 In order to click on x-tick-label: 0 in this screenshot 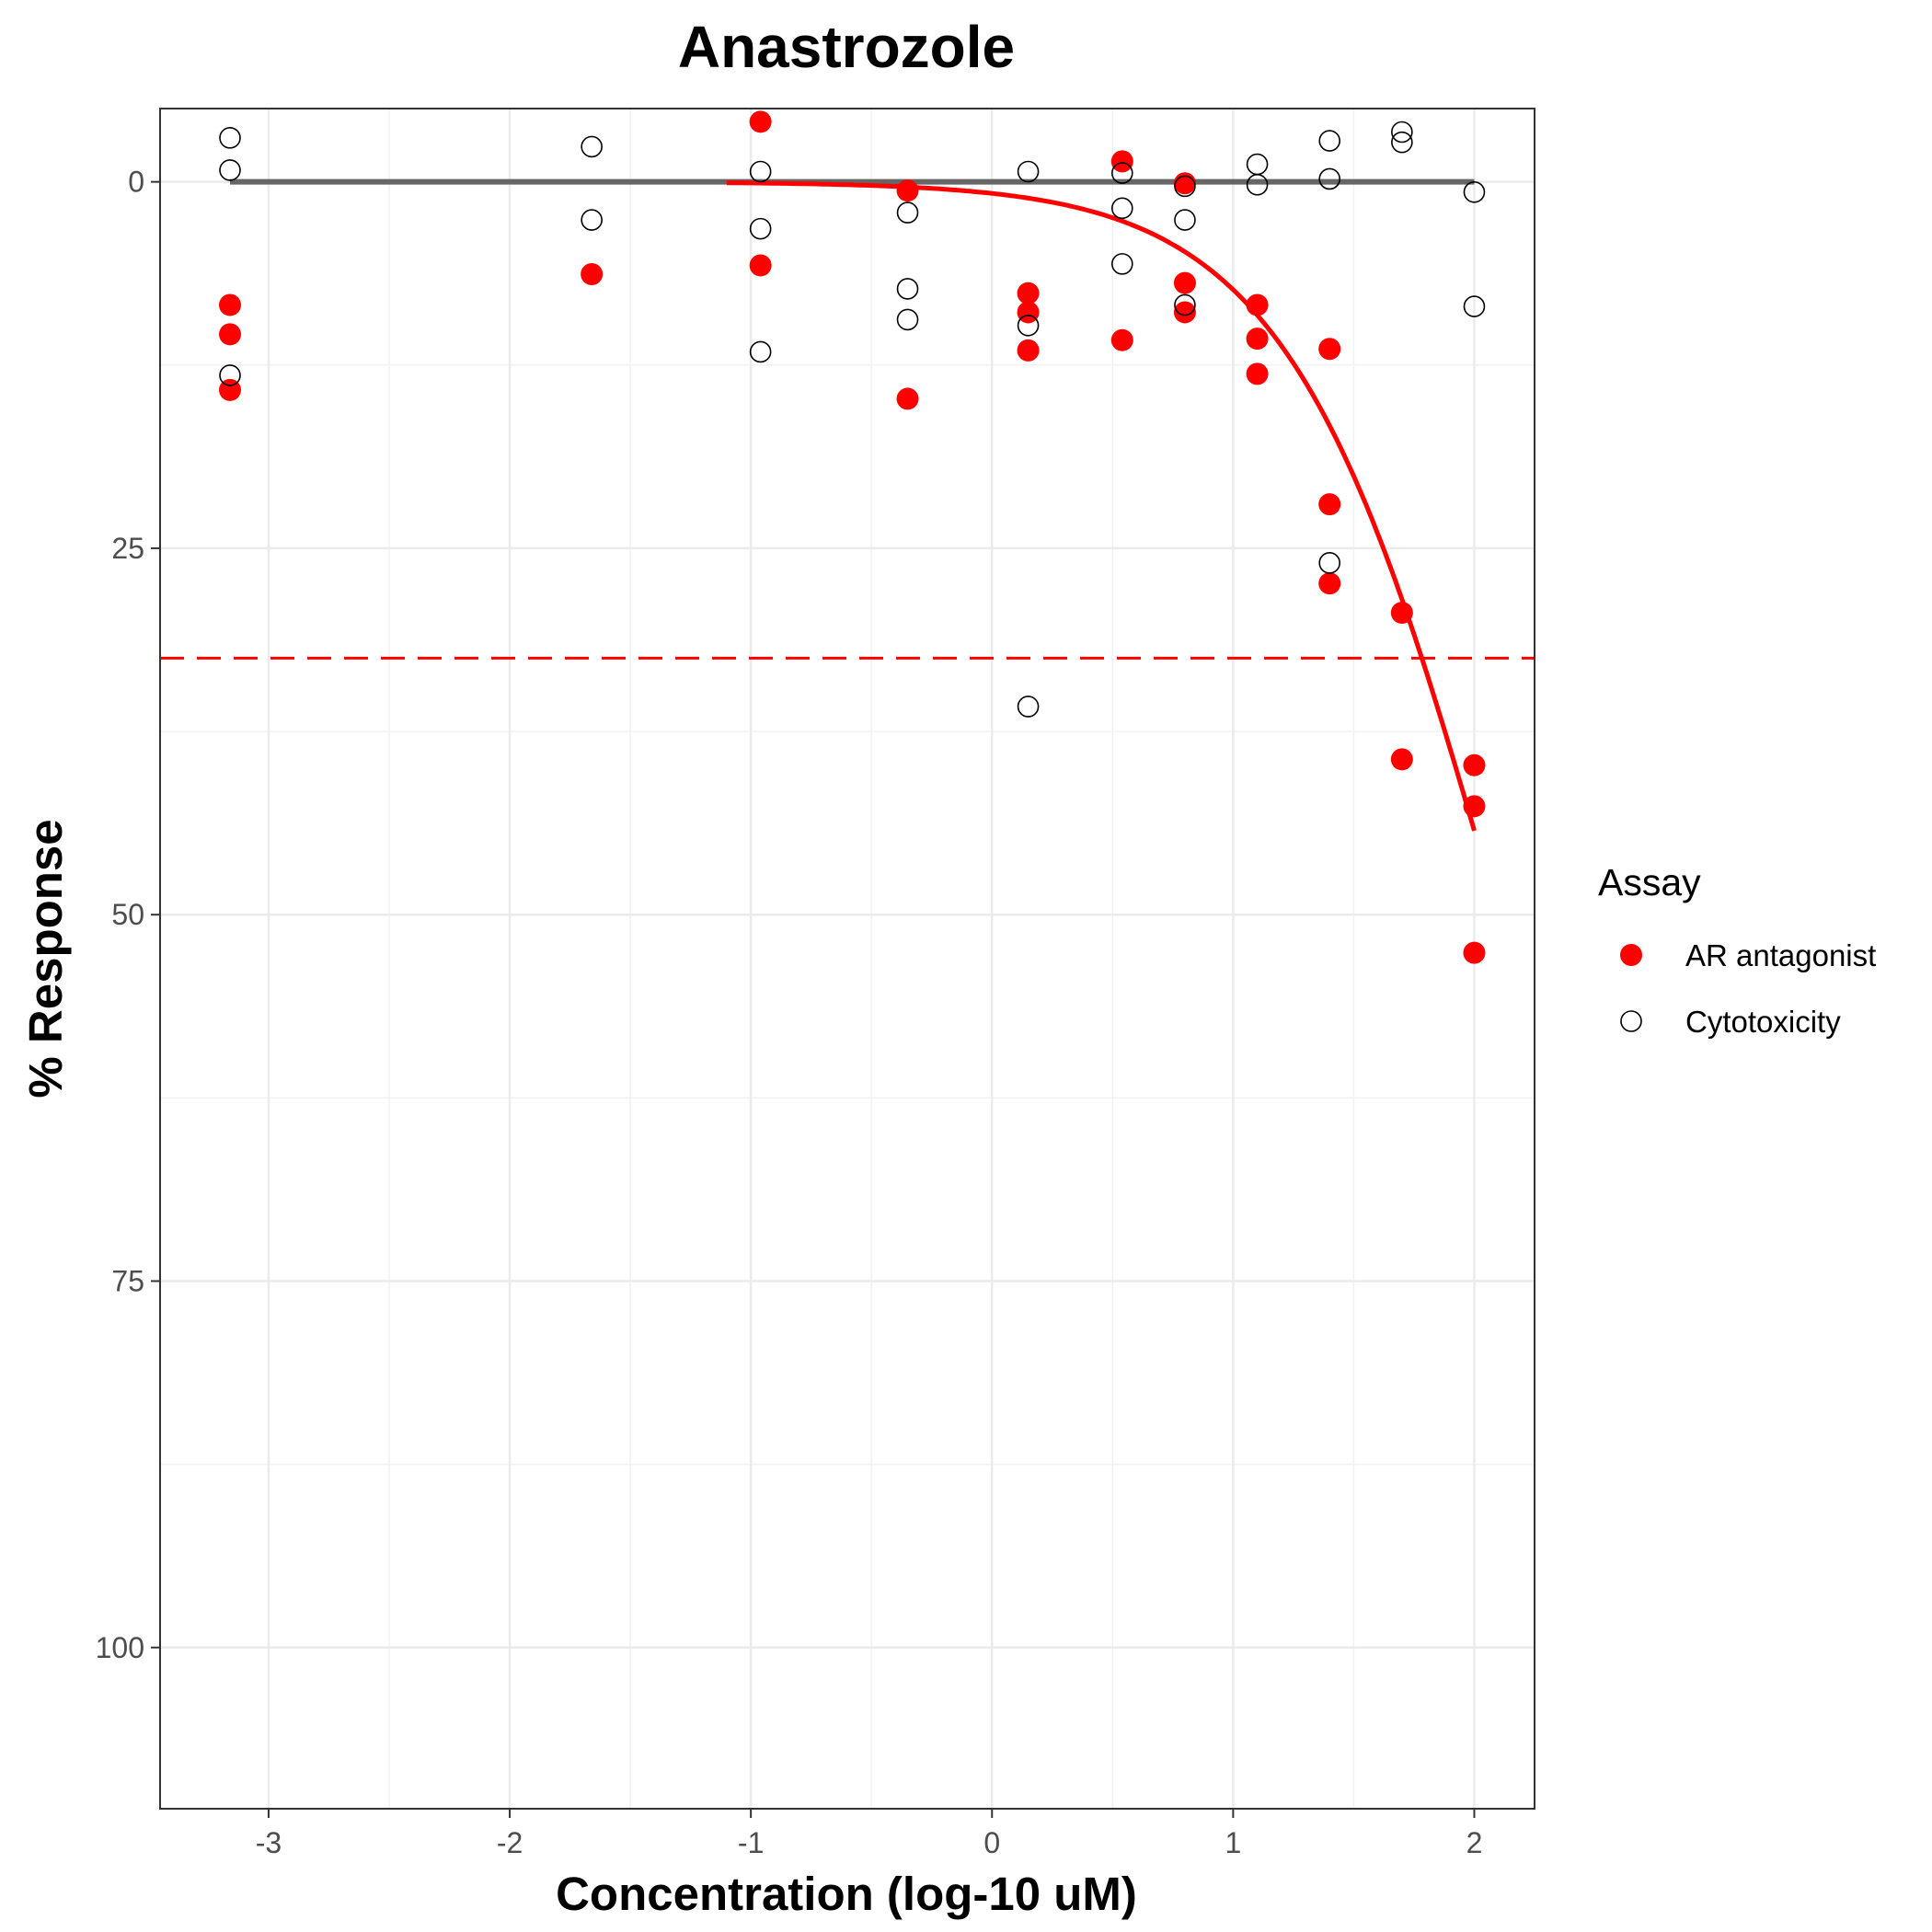, I will do `click(991, 1842)`.